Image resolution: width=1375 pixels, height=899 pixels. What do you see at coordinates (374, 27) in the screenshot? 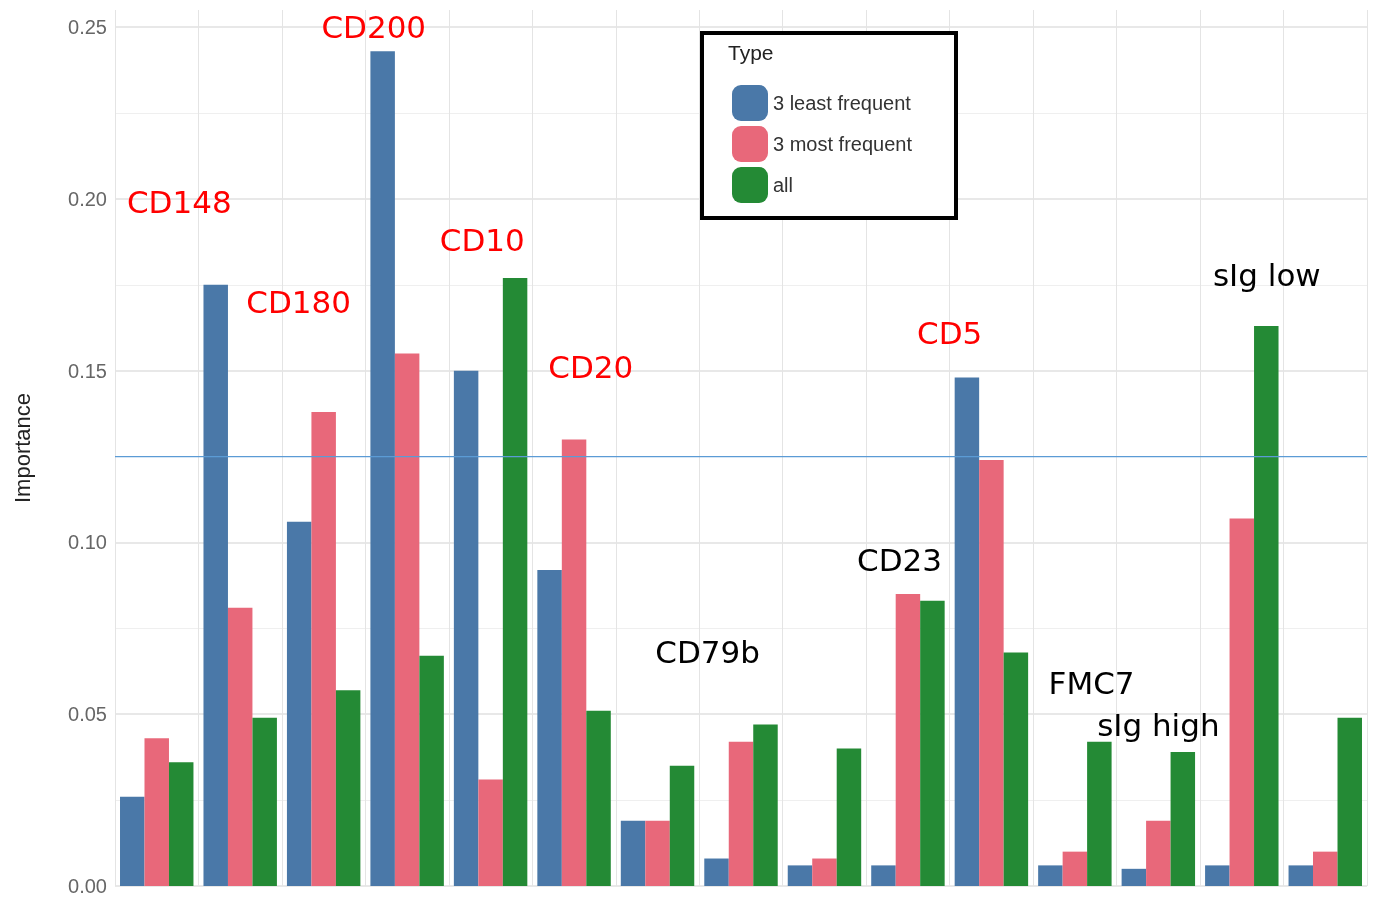
I see `annotation: CD200` at bounding box center [374, 27].